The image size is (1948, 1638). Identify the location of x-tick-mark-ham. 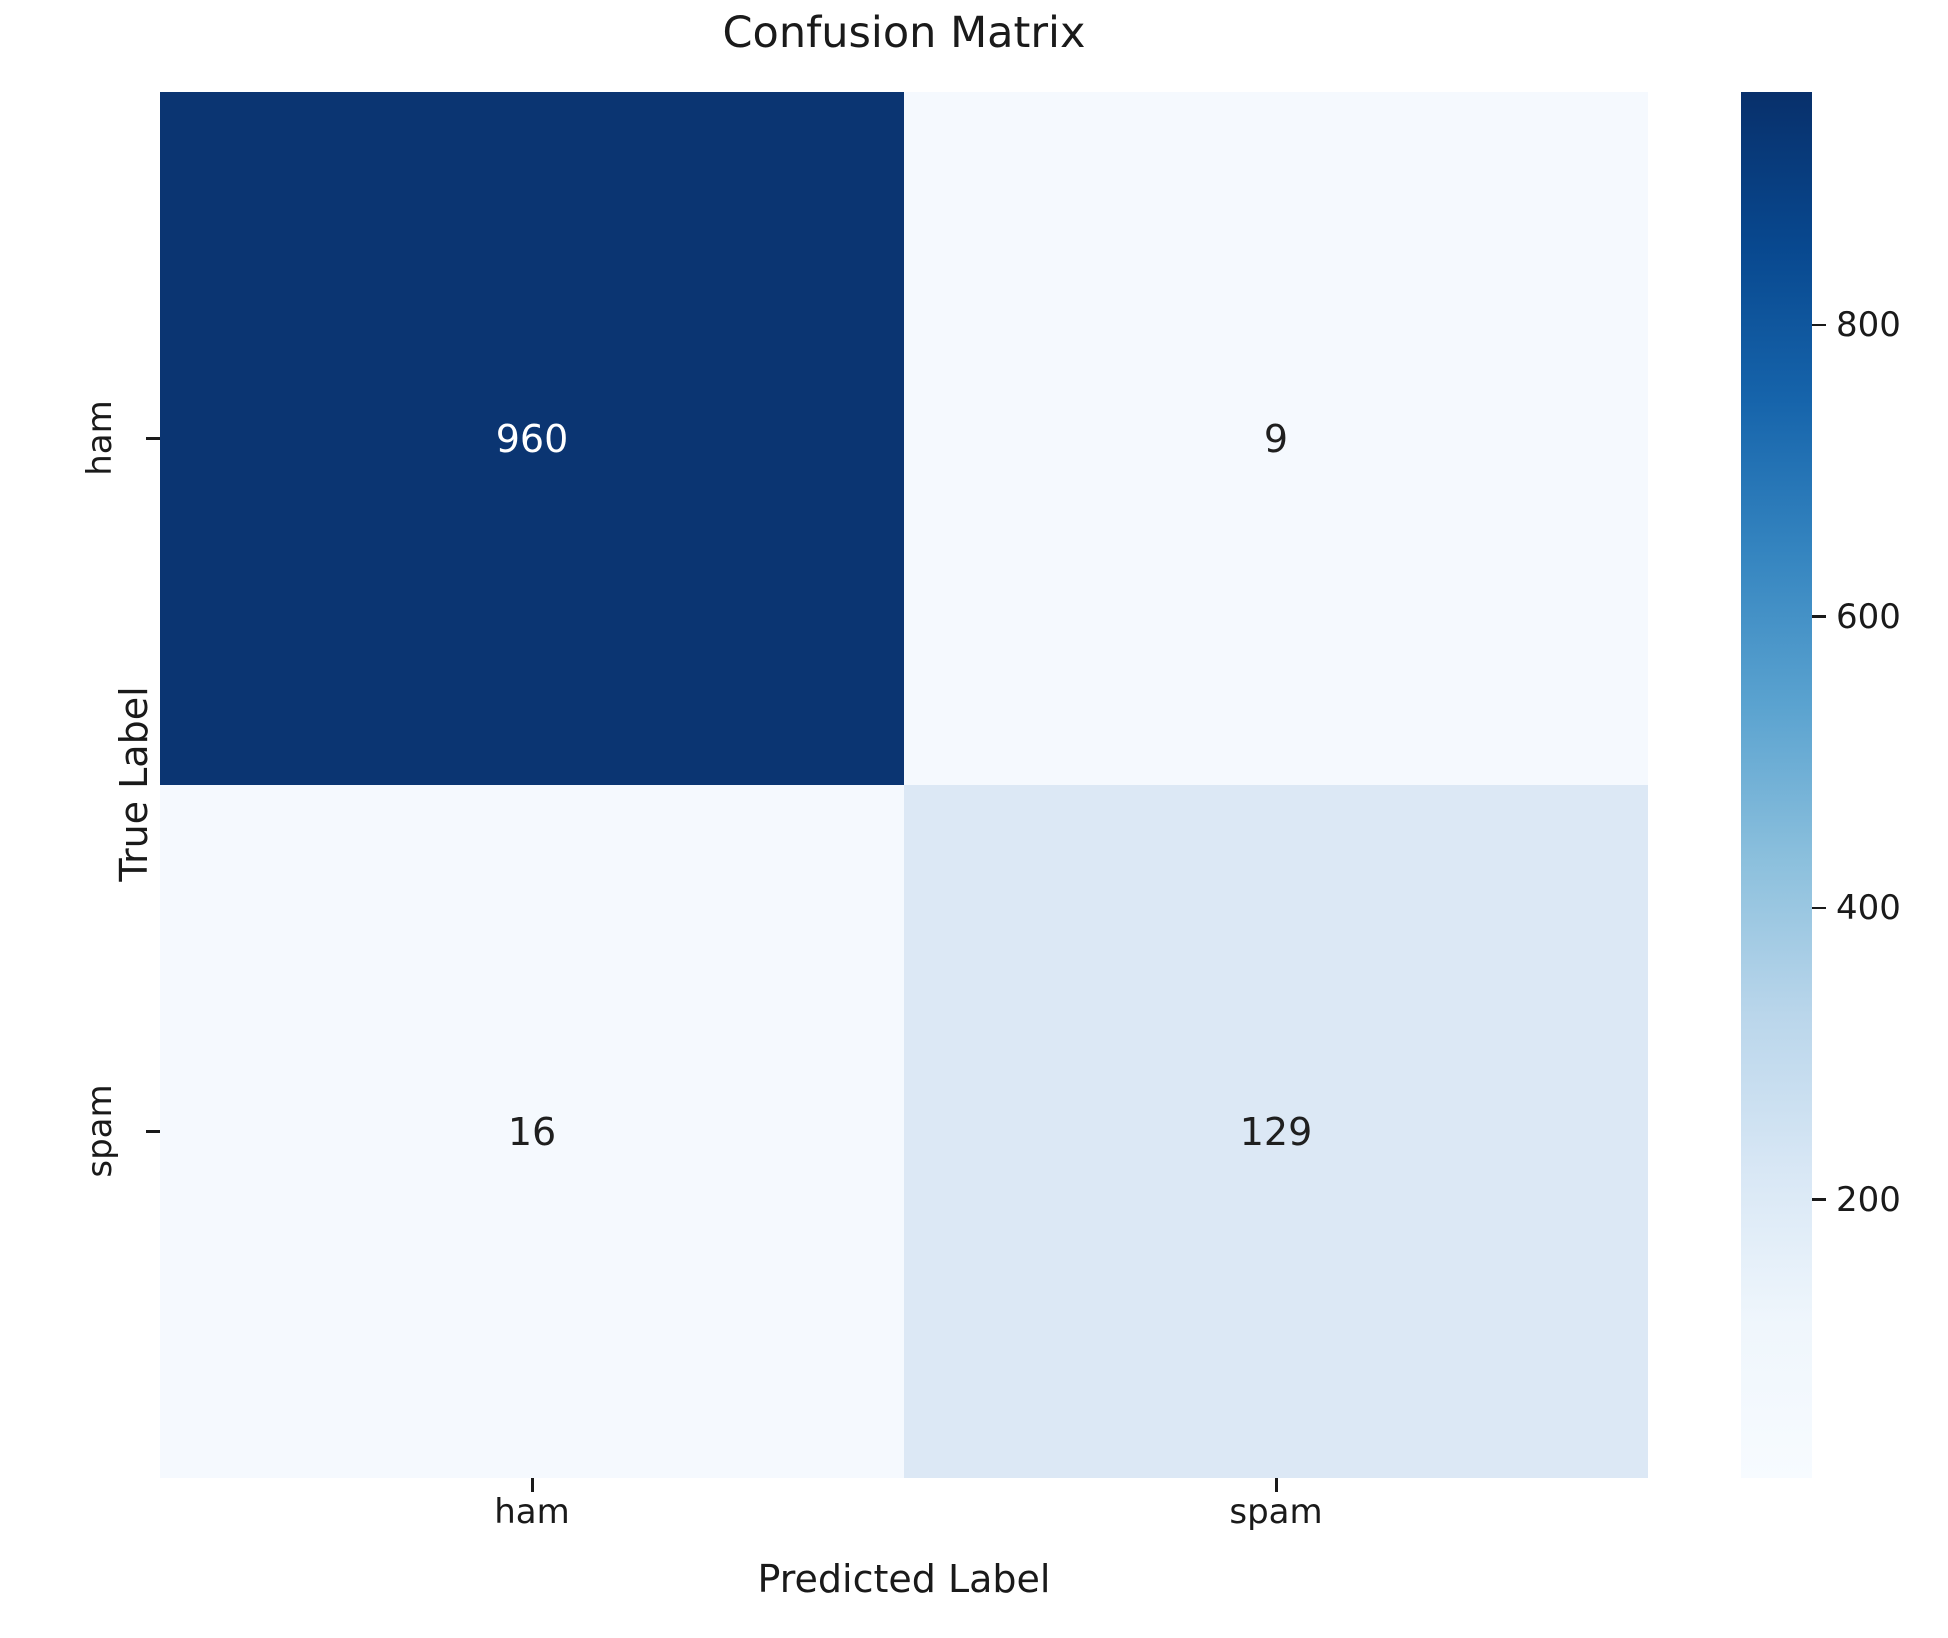
(532, 1485).